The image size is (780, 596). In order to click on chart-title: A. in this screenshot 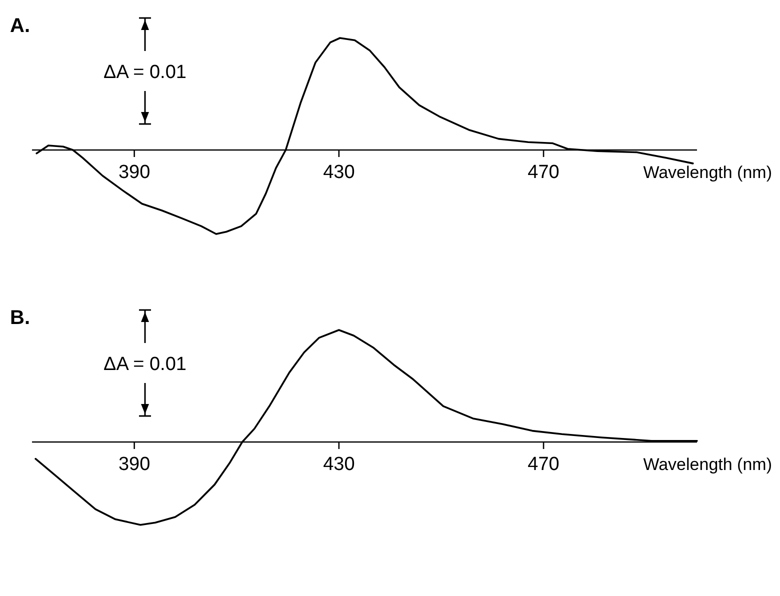, I will do `click(20, 26)`.